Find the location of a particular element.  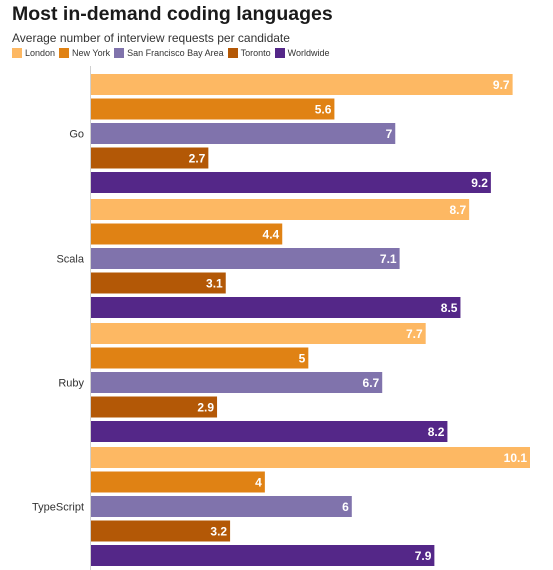

bar-typescript-san-francisco-bay-area is located at coordinates (221, 506).